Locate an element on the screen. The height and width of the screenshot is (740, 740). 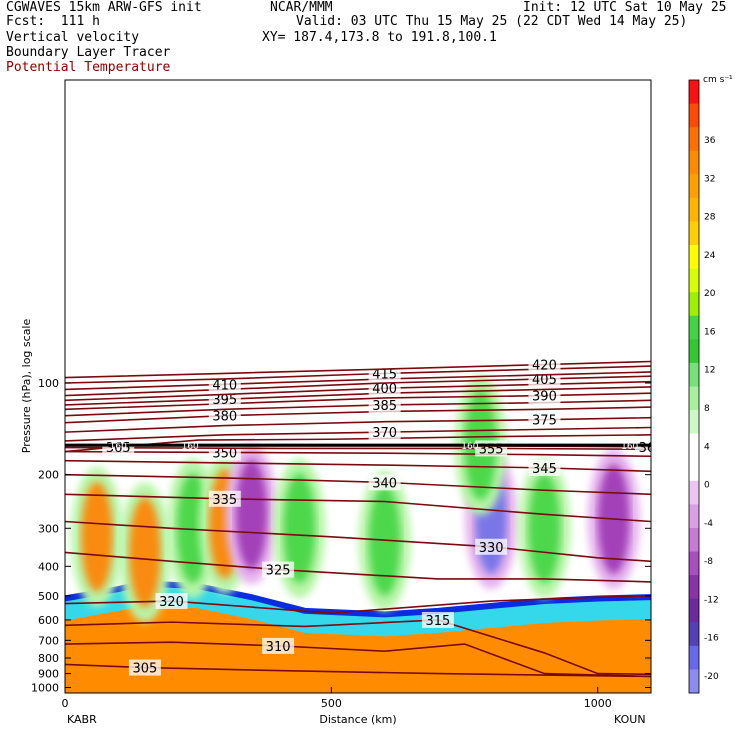
x-axis-label: Distance (km) is located at coordinates (357, 719).